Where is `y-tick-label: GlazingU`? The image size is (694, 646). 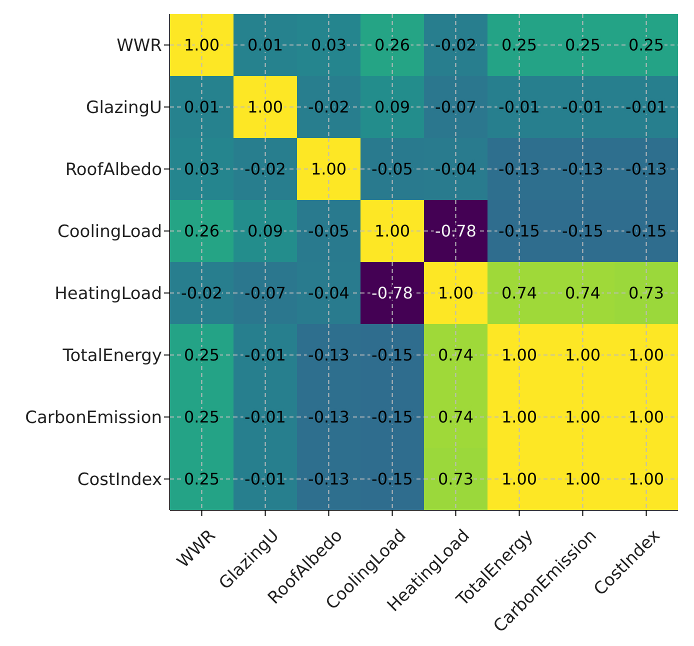
y-tick-label: GlazingU is located at coordinates (124, 108).